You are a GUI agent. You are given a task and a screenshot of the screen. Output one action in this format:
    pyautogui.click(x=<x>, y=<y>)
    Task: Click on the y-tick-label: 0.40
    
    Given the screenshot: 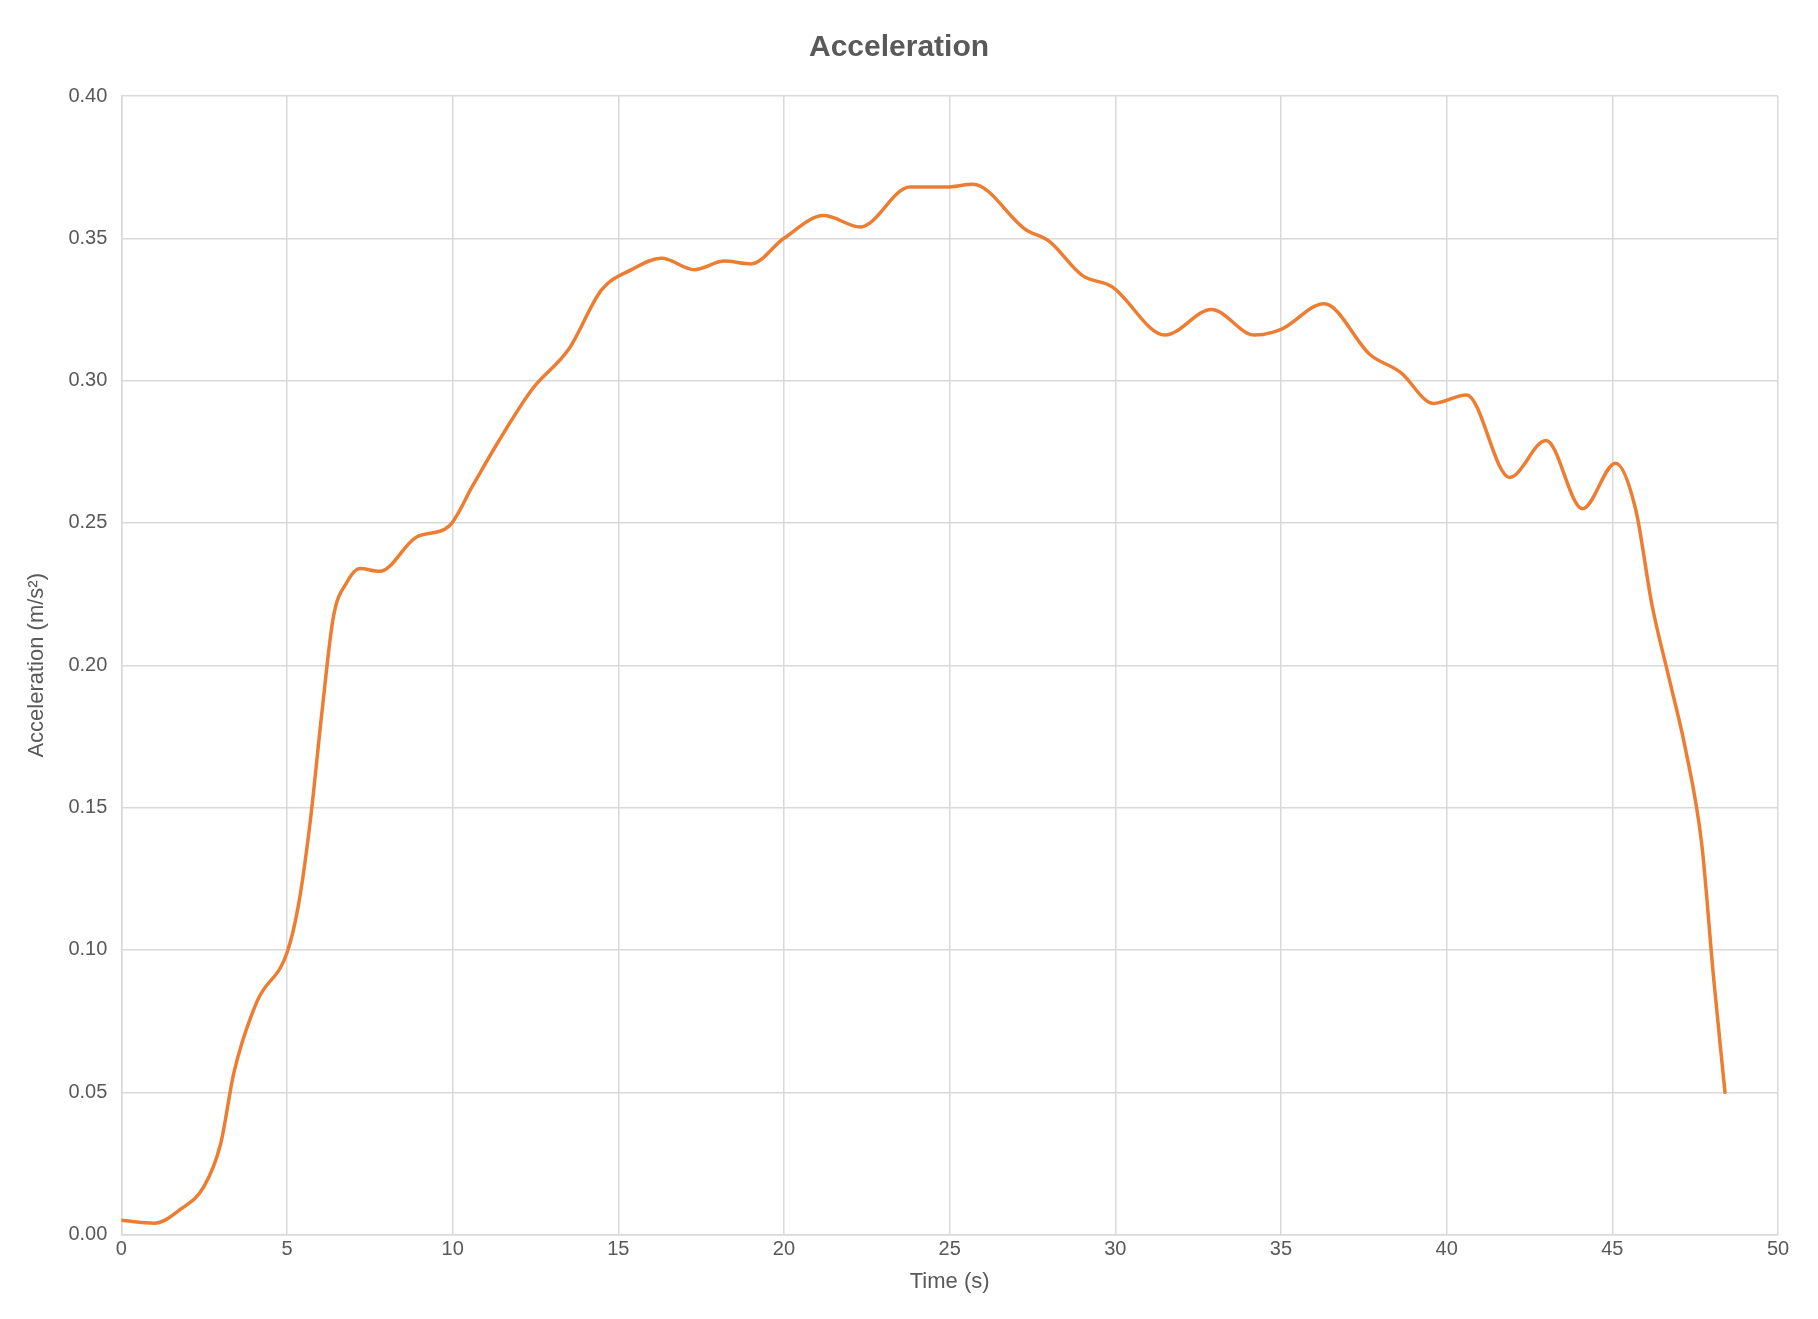 What is the action you would take?
    pyautogui.click(x=88, y=94)
    